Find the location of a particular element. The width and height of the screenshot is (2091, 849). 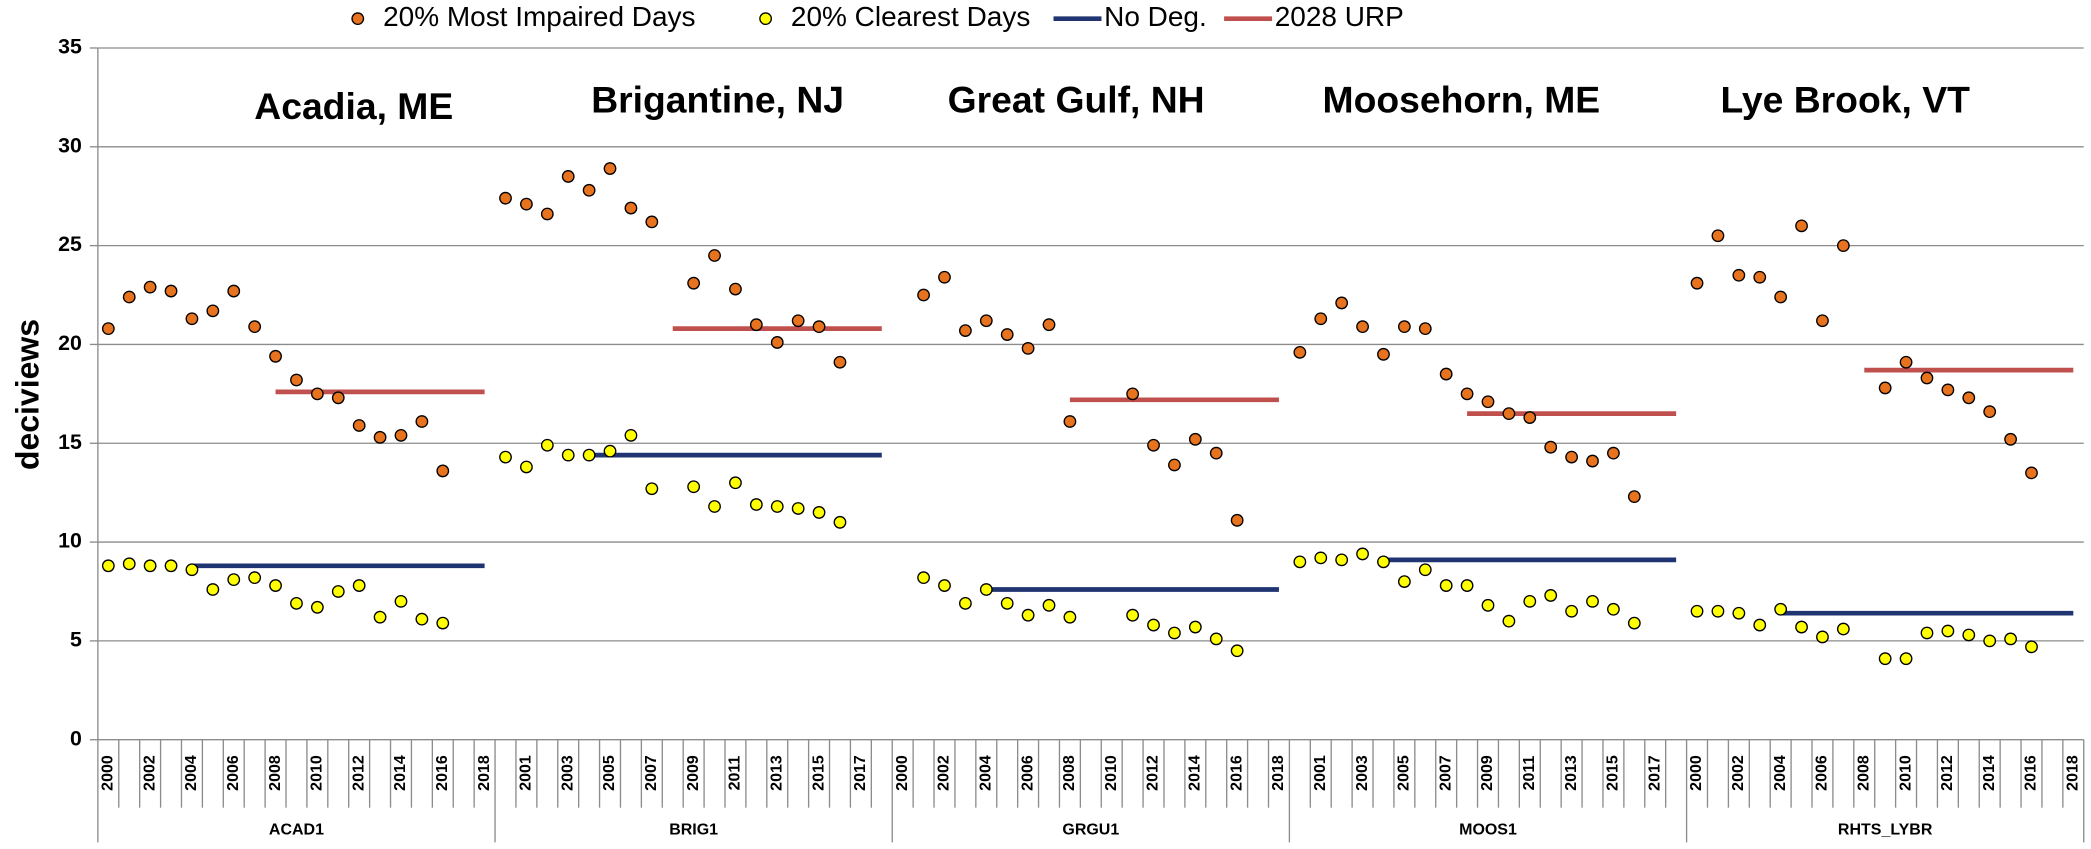

x-tick-label: 2014 is located at coordinates (1989, 773).